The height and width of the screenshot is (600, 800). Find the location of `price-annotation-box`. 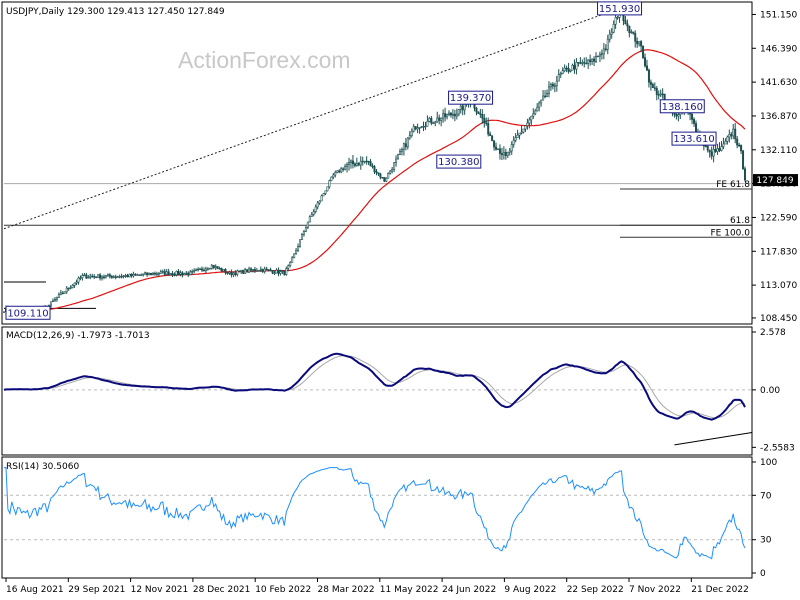

price-annotation-box is located at coordinates (620, 8).